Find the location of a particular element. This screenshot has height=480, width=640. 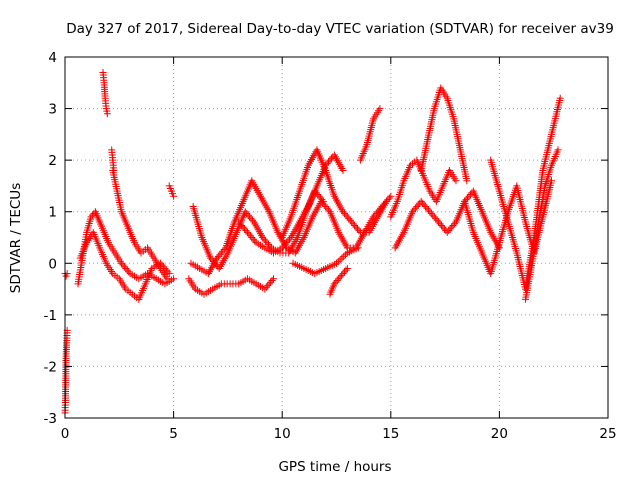

y-tick-label: -1 is located at coordinates (50, 316).